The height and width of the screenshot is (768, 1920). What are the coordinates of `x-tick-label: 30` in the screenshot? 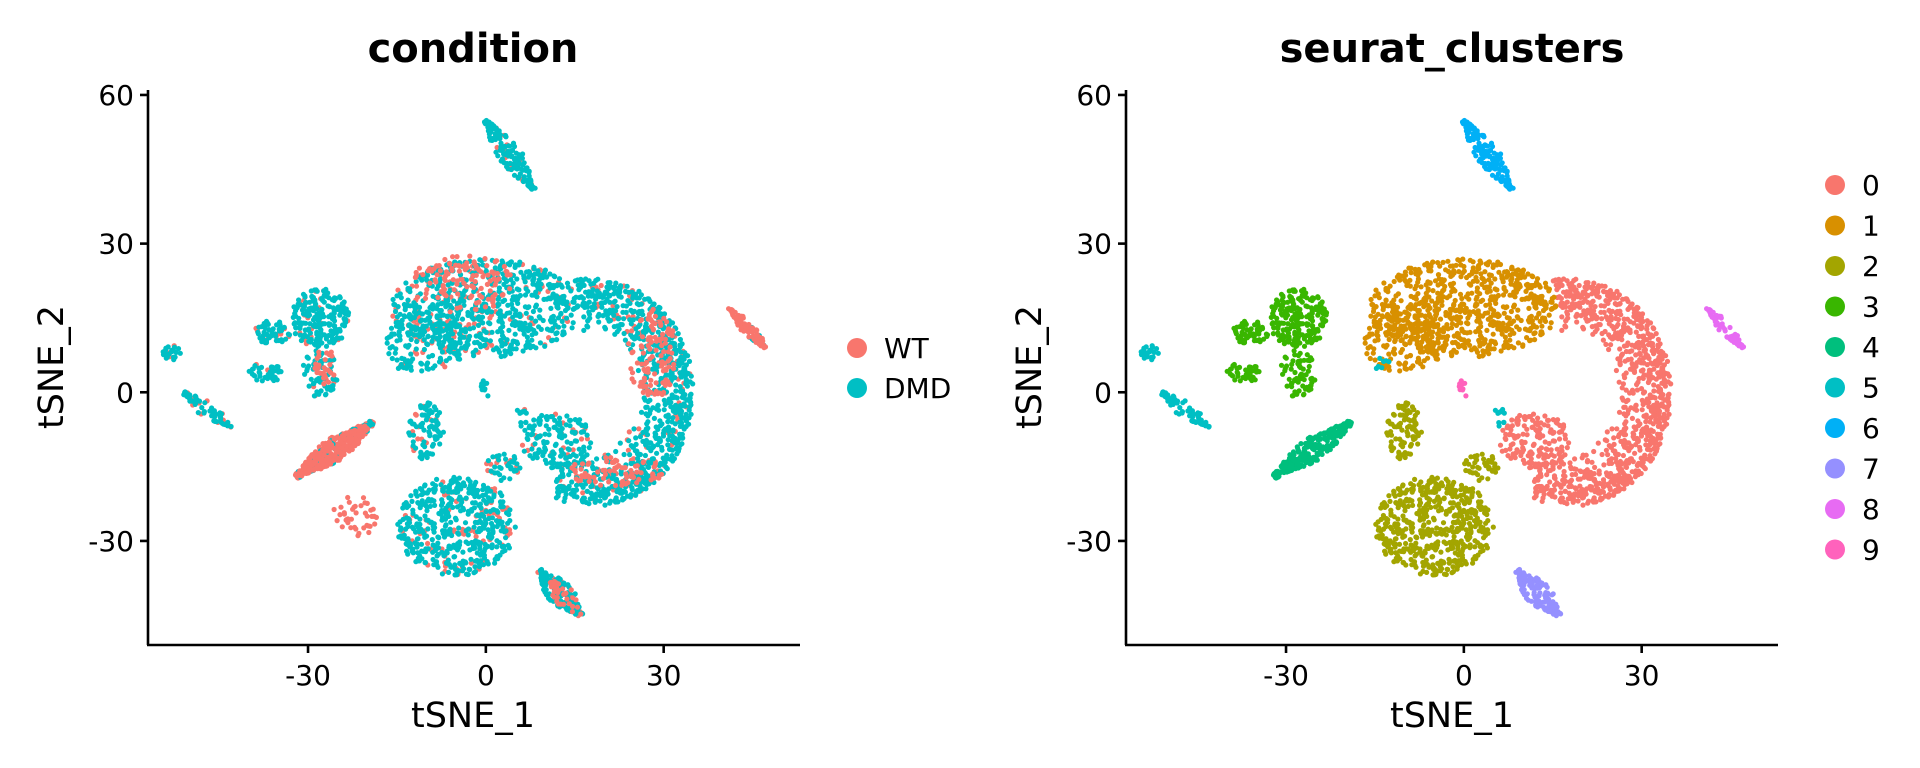 It's located at (664, 675).